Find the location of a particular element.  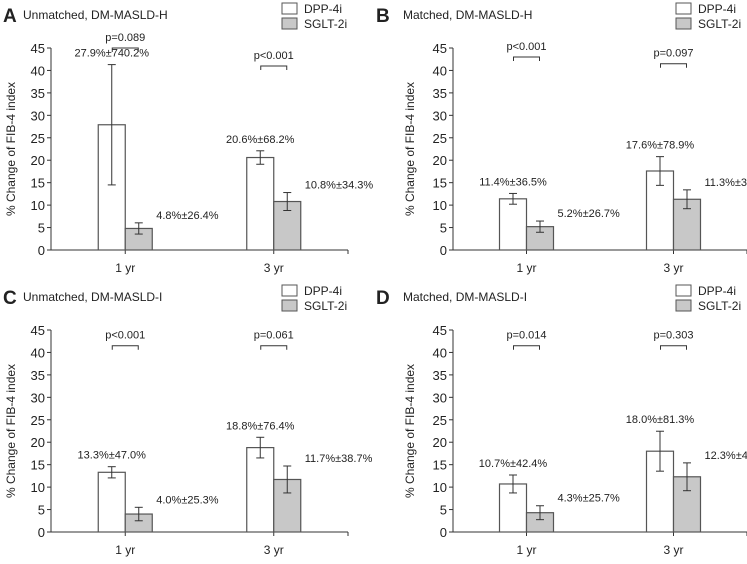

data-label-dpp: 18.0%±81.3% is located at coordinates (660, 420).